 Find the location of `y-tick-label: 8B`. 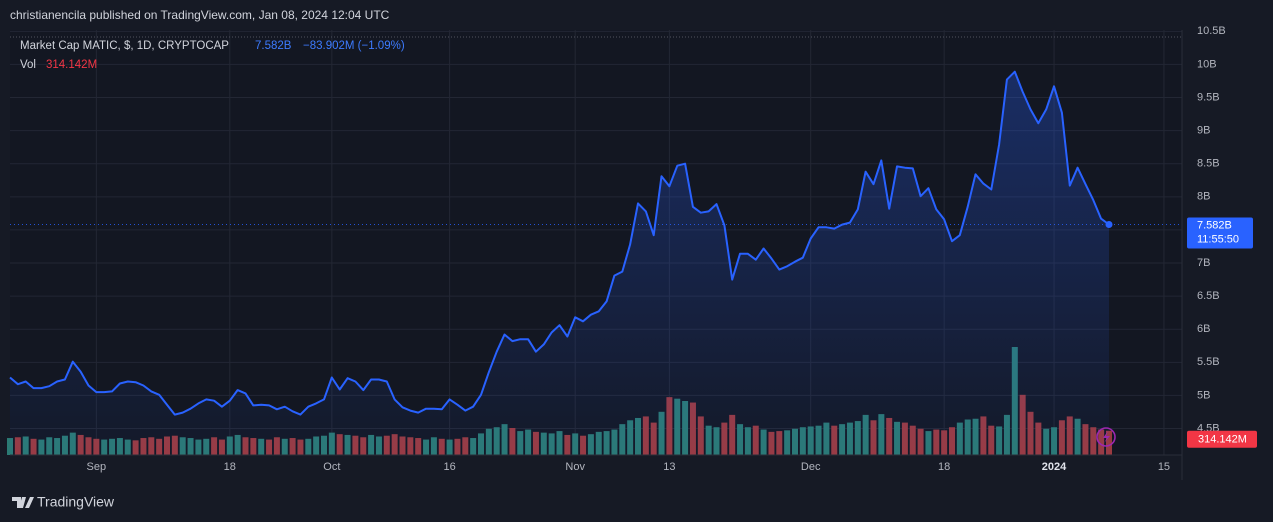

y-tick-label: 8B is located at coordinates (1203, 197).